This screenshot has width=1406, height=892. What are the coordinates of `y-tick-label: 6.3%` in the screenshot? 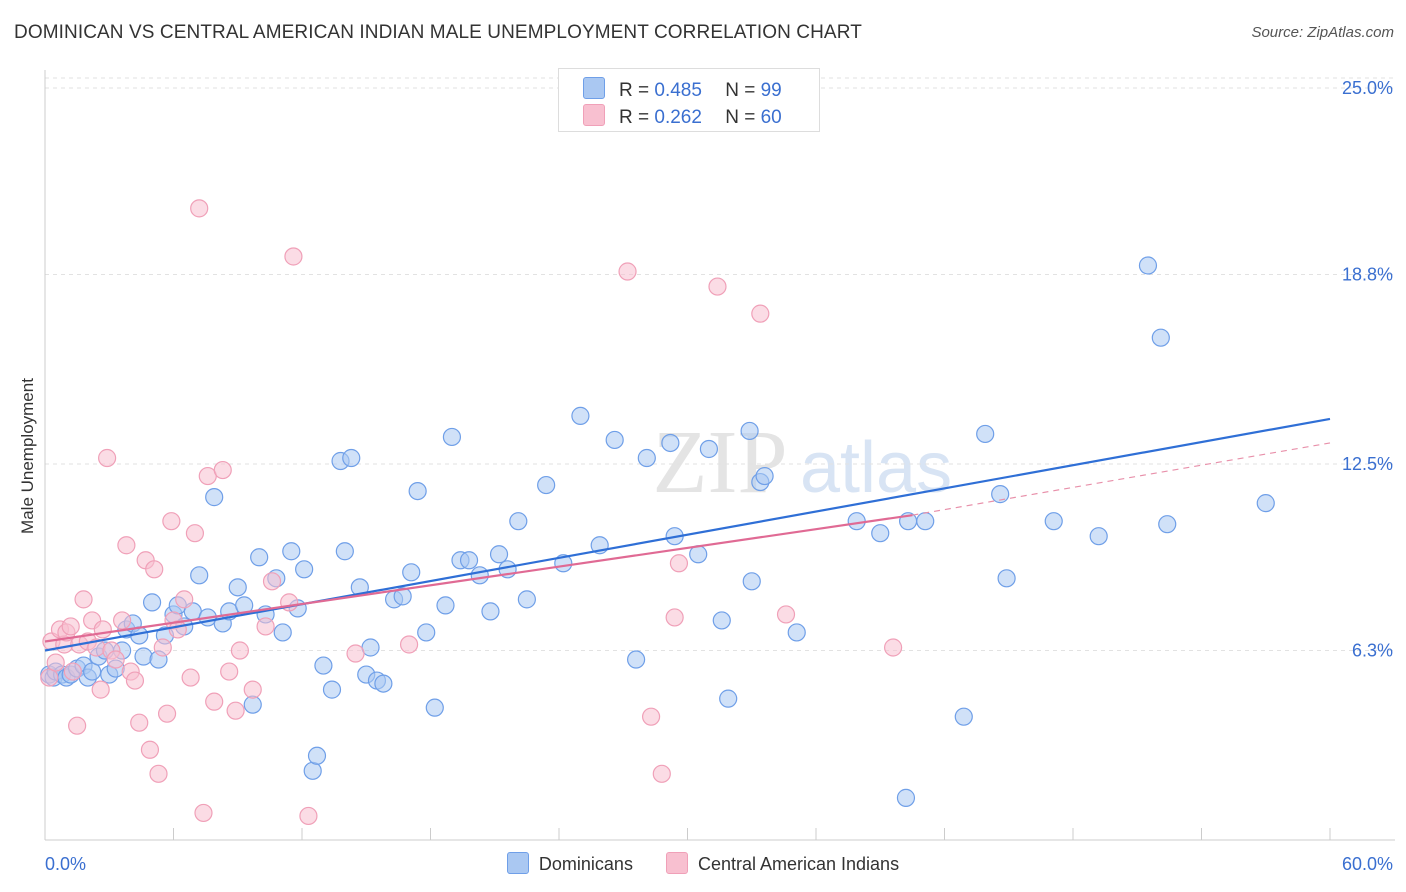 It's located at (1372, 651).